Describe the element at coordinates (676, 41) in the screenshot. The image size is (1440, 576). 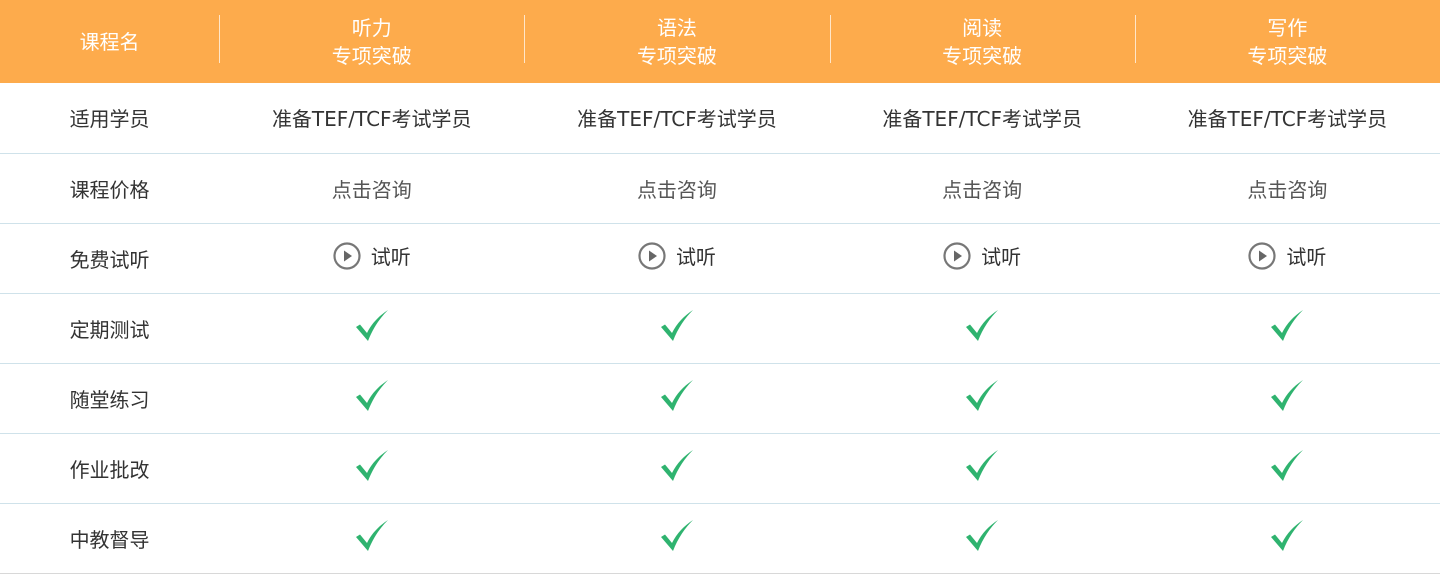
I see `header-grammar: 语法 专项突破` at that location.